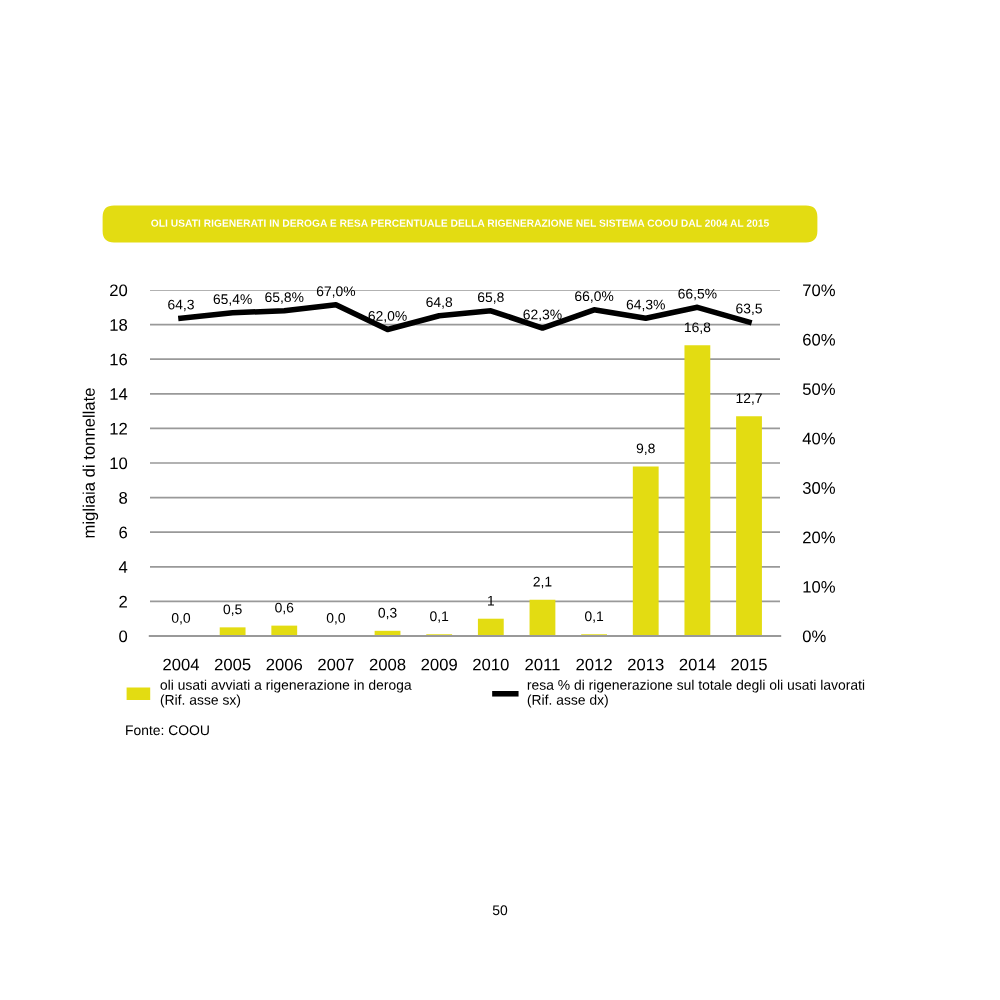 The image size is (1000, 1000). I want to click on y-tick-label: 16, so click(119, 359).